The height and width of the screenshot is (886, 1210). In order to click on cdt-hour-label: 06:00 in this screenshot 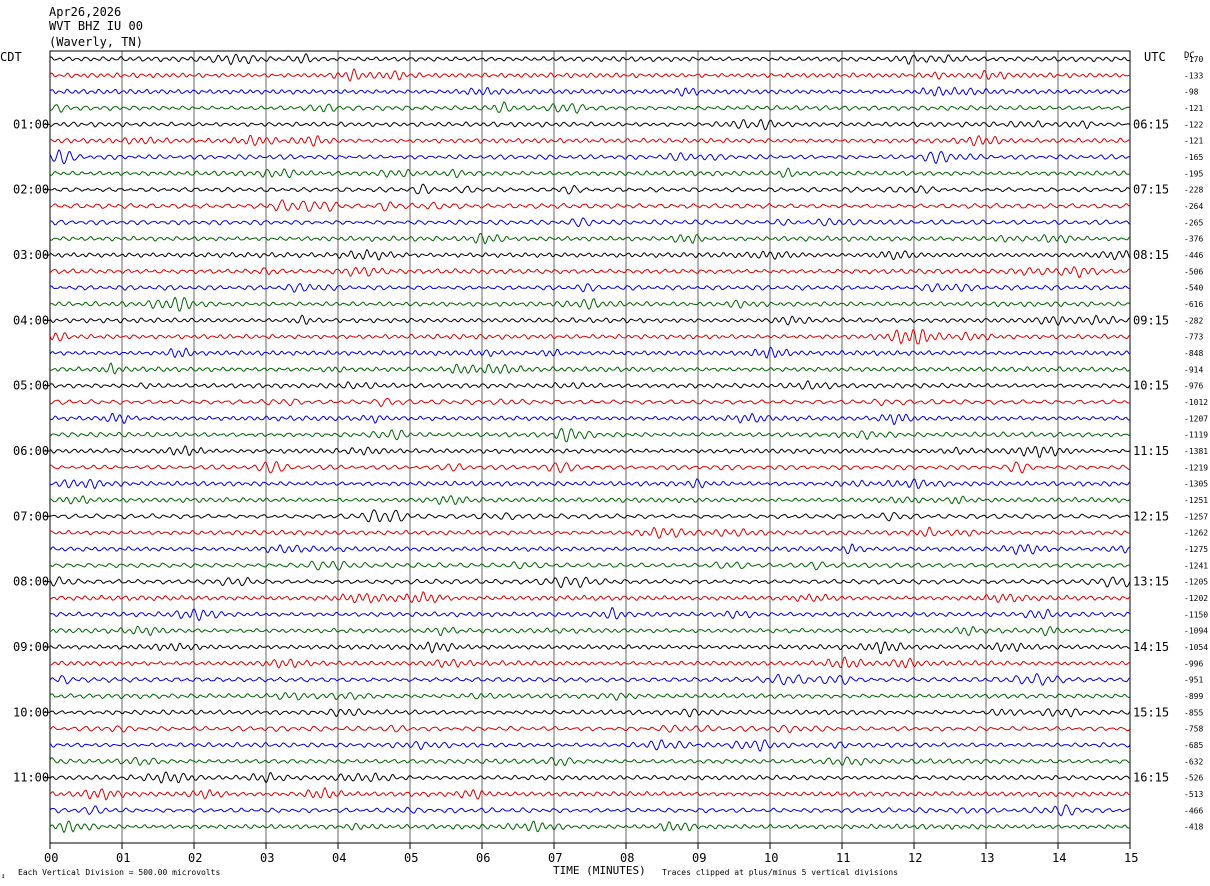, I will do `click(31, 451)`.